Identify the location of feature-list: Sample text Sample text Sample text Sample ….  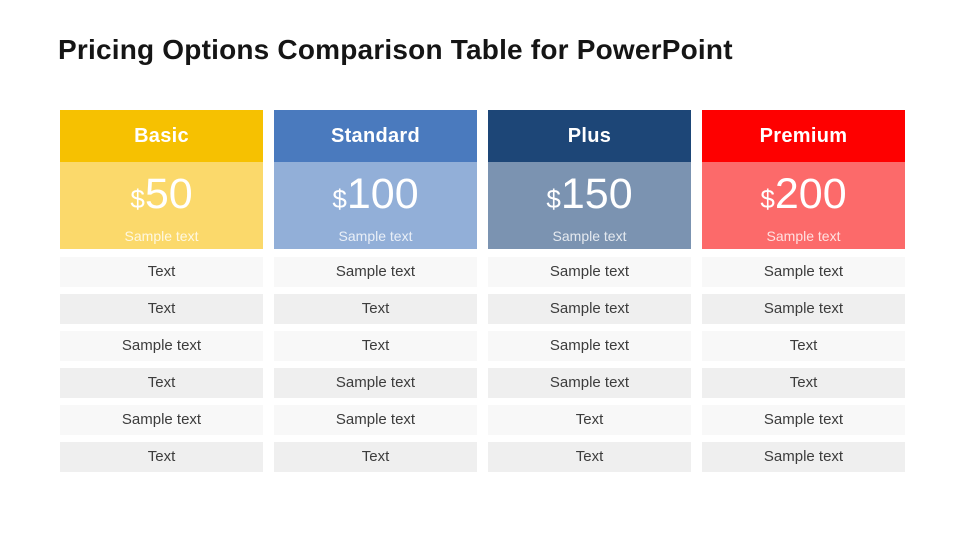
(589, 368).